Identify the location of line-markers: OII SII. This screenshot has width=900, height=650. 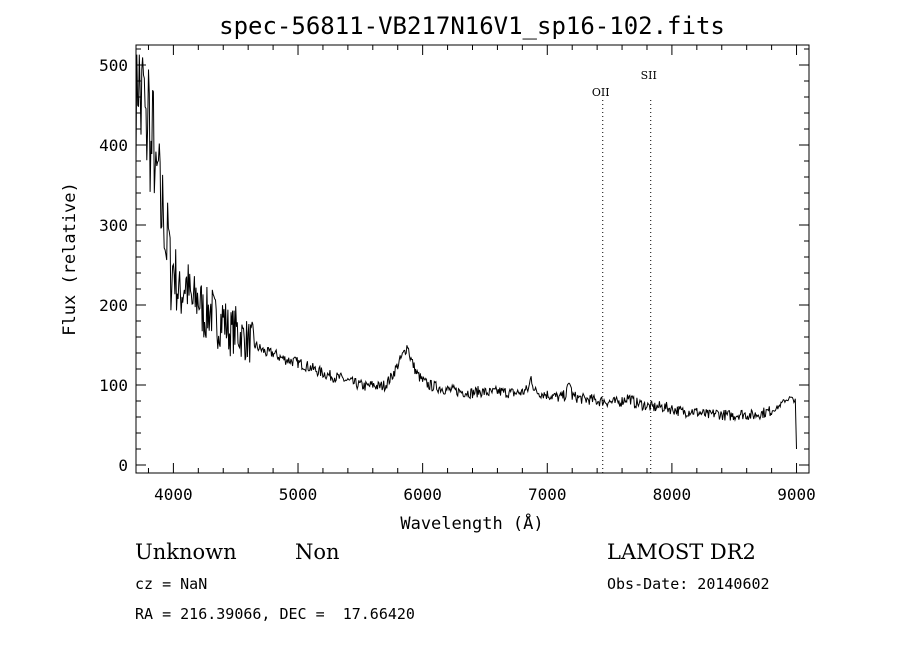
(624, 271).